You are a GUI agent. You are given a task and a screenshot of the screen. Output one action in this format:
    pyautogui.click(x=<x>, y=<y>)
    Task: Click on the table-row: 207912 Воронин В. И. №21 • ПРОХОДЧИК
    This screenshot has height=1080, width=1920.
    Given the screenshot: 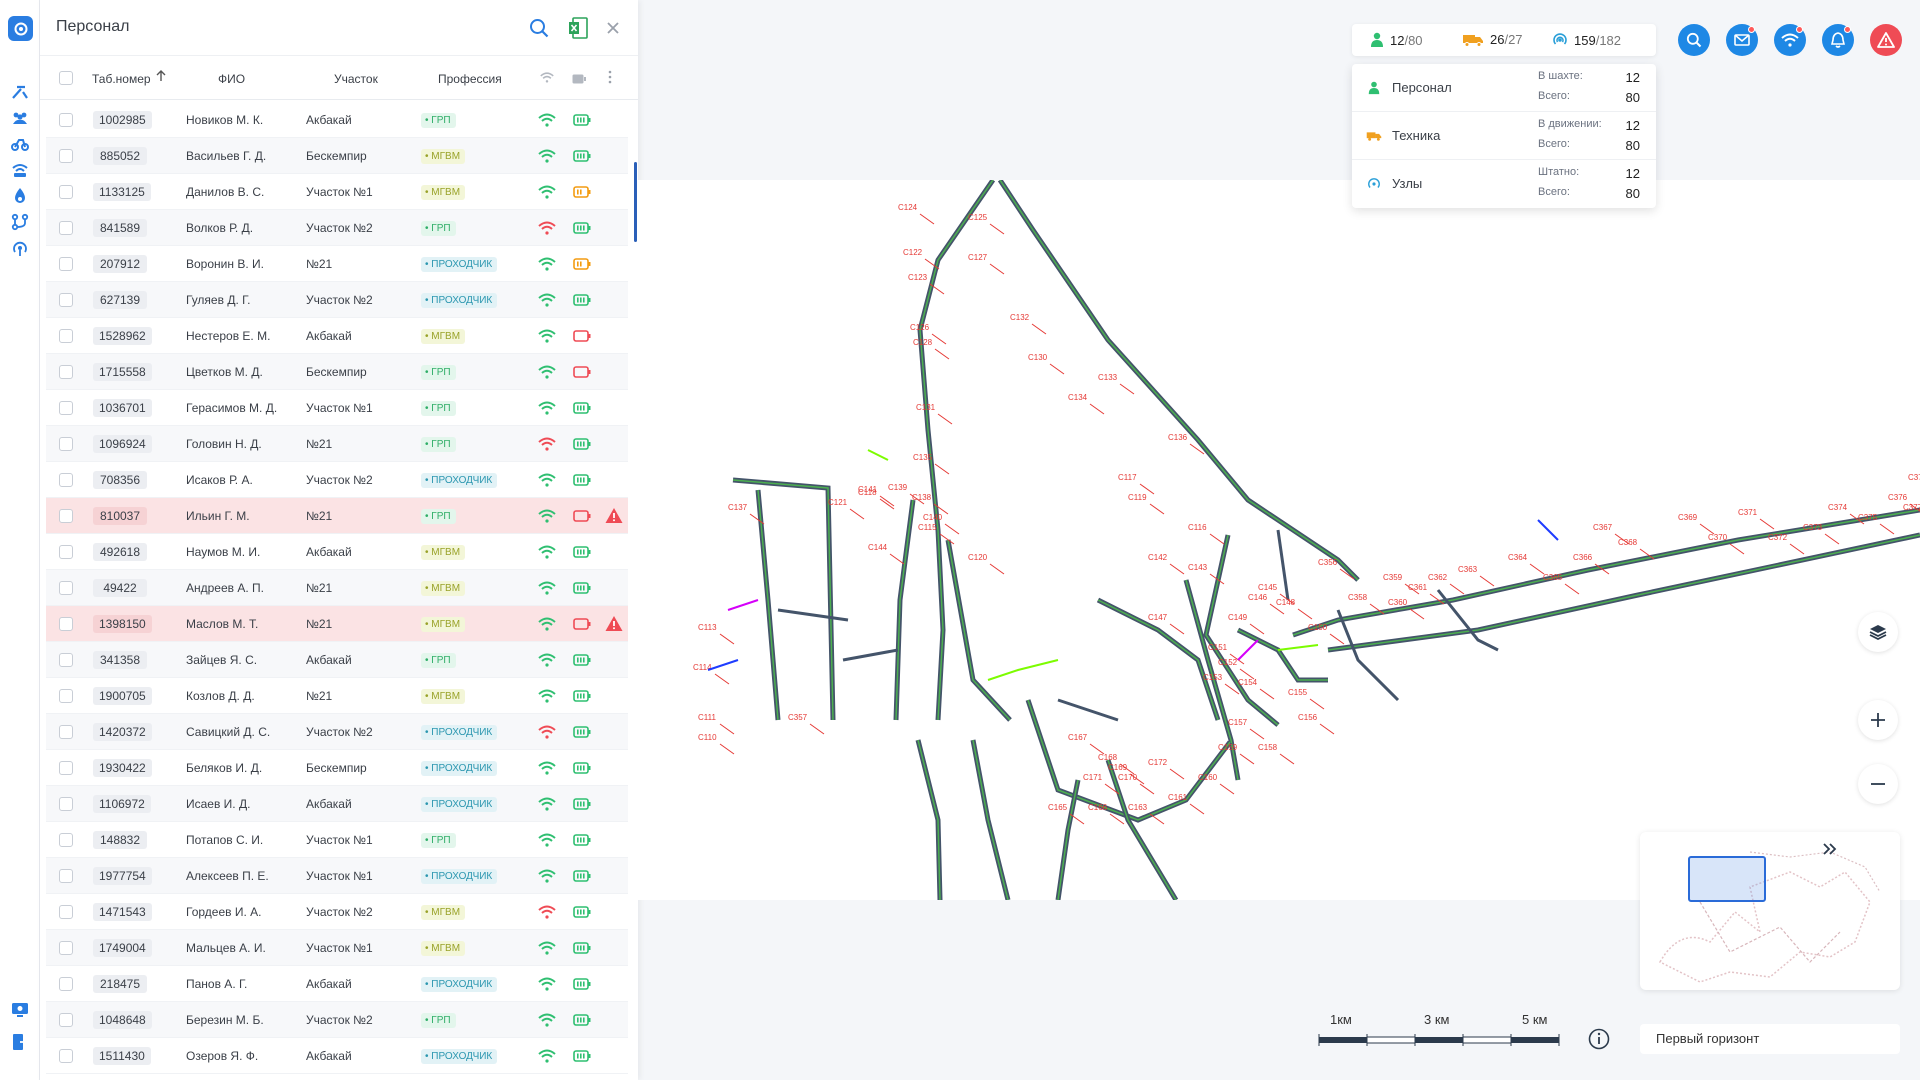 What is the action you would take?
    pyautogui.click(x=337, y=264)
    